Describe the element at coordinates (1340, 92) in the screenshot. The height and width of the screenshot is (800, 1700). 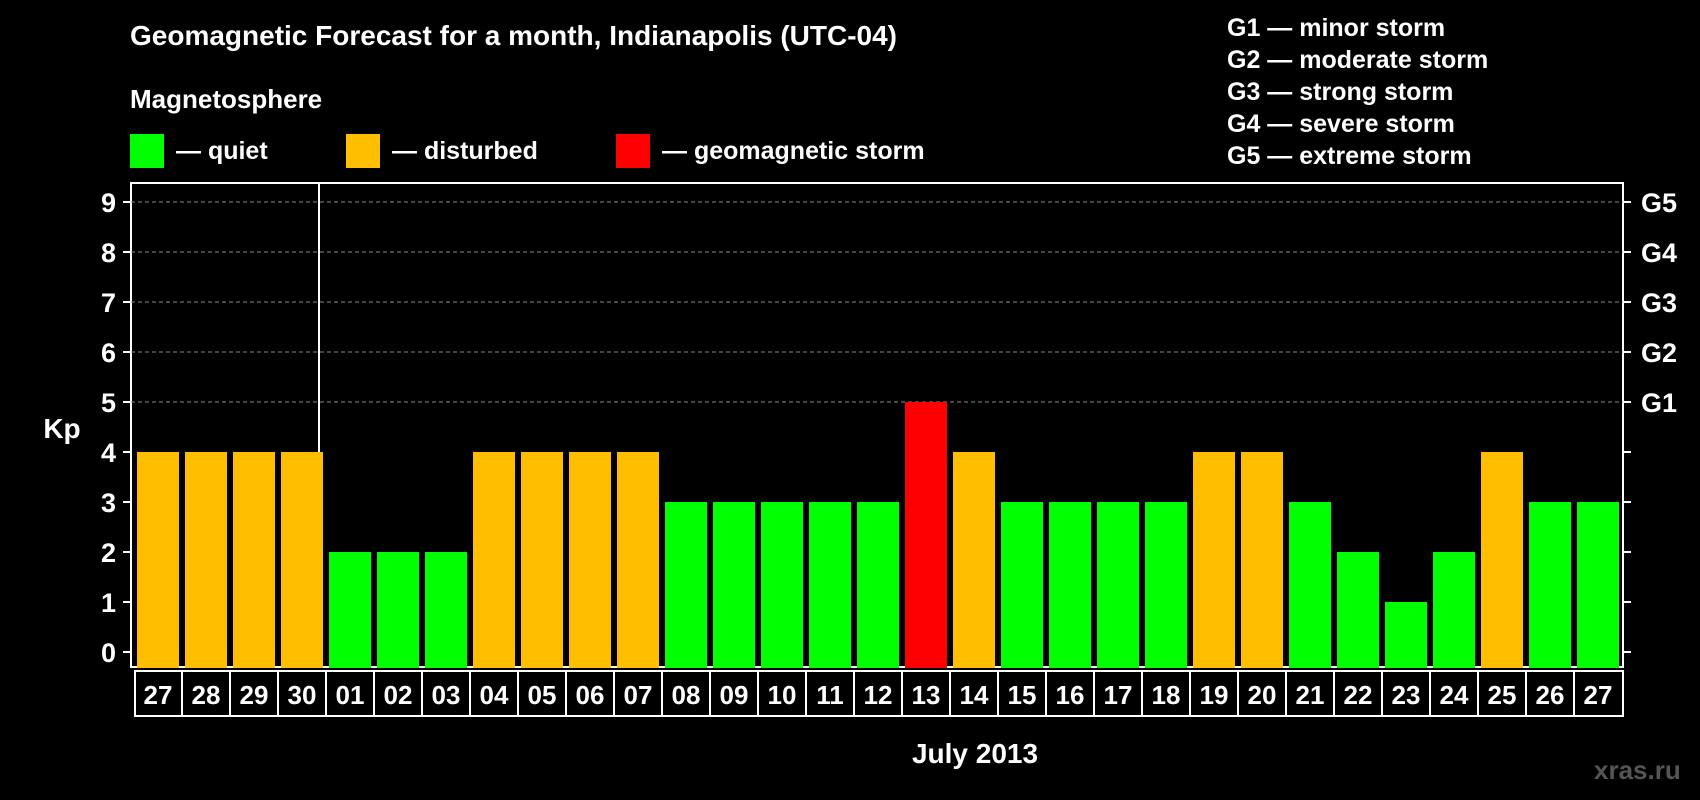
I see `storm-scale-g3: G3 — strong storm` at that location.